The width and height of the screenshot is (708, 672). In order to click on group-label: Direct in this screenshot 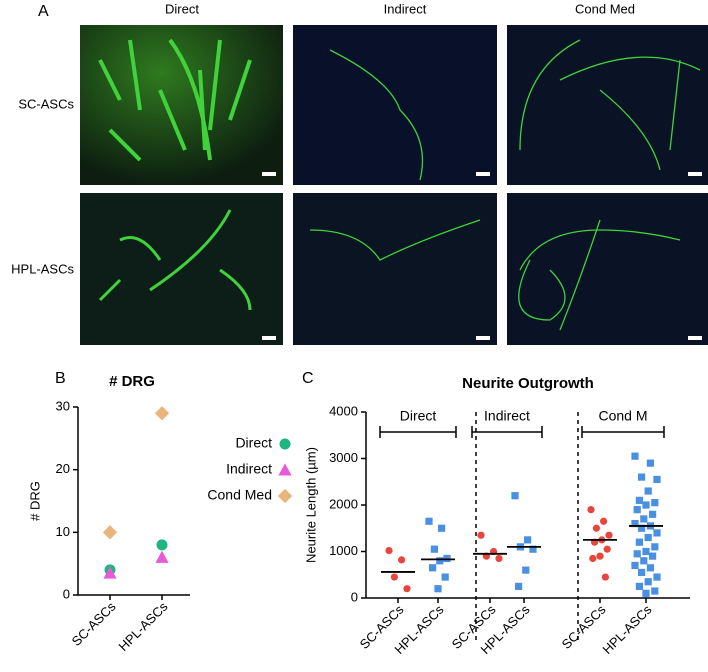, I will do `click(418, 416)`.